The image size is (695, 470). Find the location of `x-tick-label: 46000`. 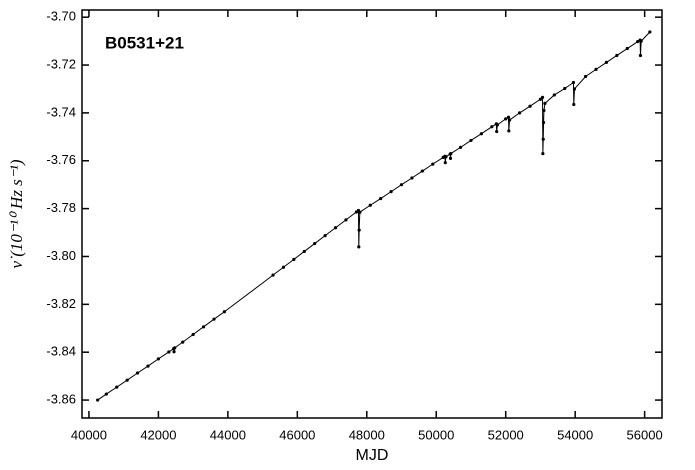

x-tick-label: 46000 is located at coordinates (297, 434).